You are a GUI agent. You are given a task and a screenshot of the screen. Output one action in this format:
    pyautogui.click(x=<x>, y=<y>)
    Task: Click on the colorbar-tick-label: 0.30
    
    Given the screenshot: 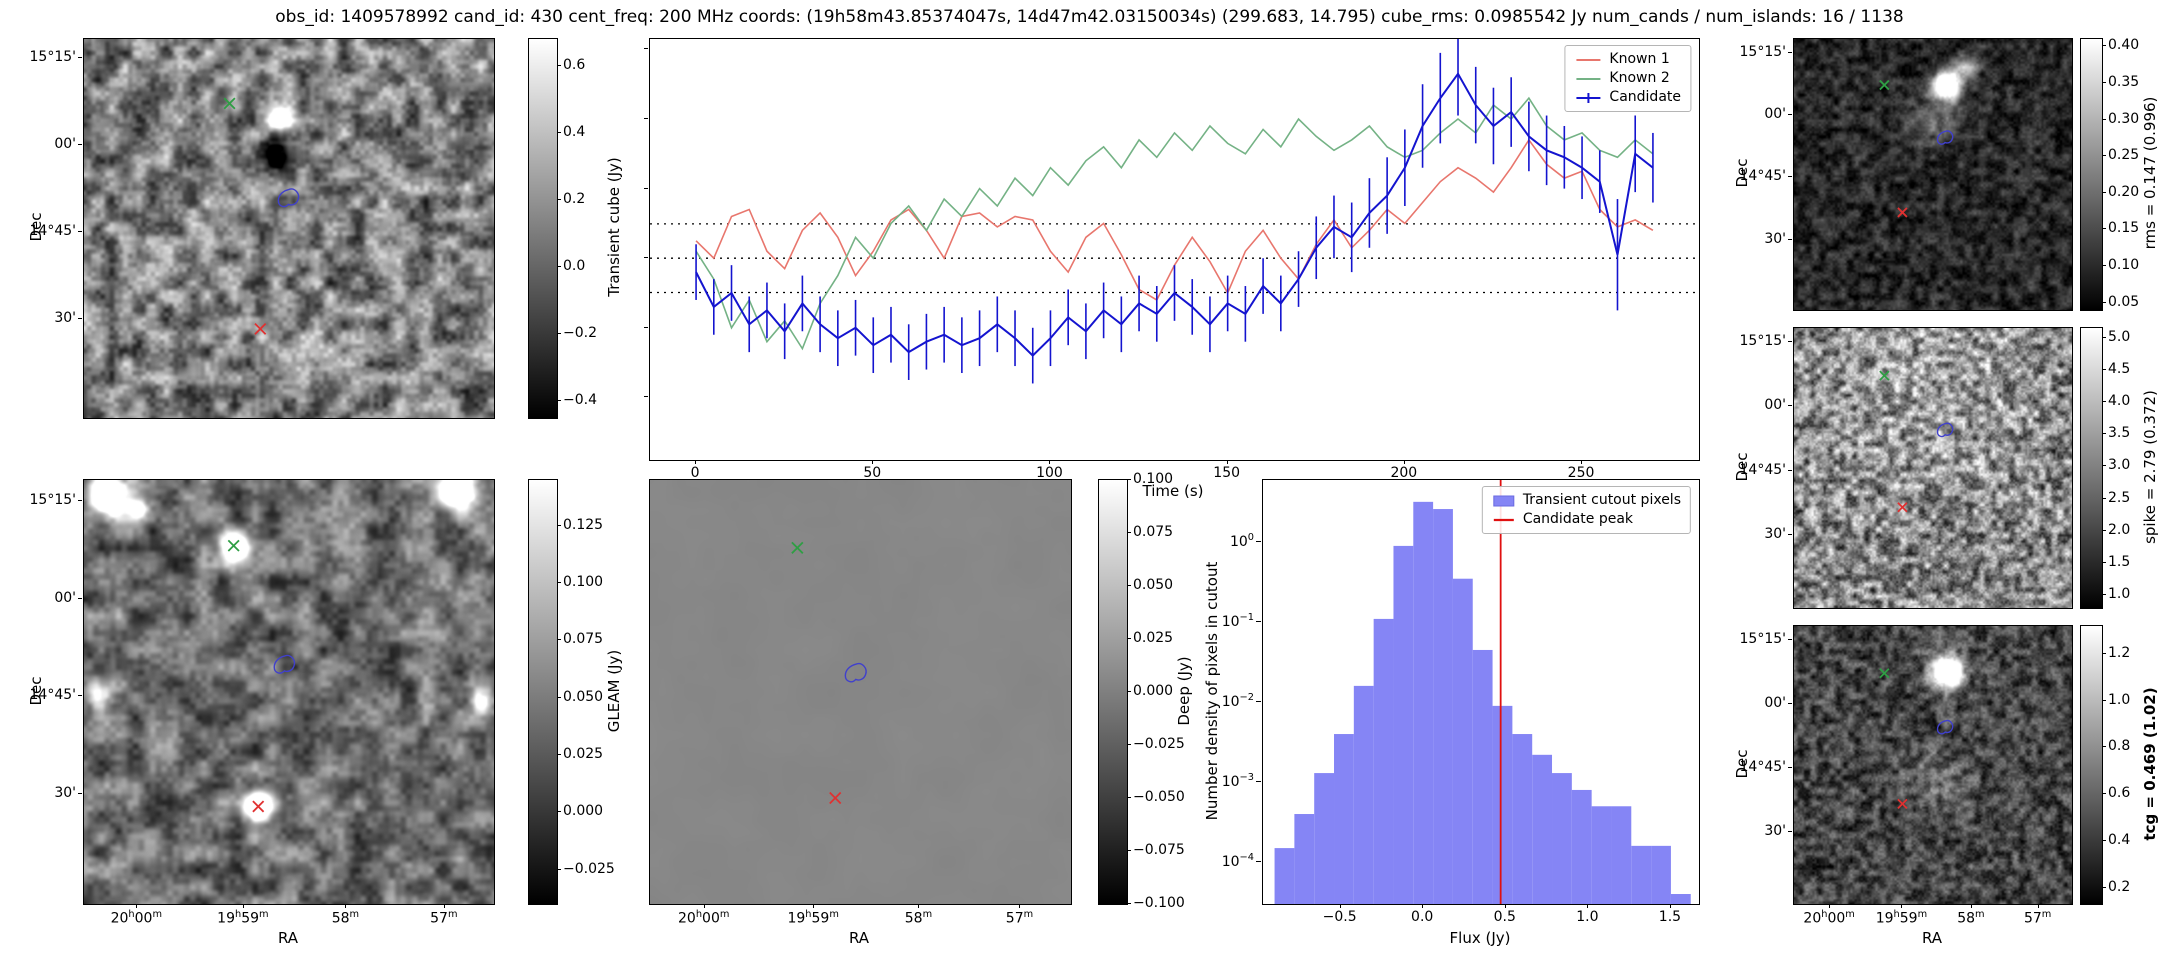 What is the action you would take?
    pyautogui.click(x=2124, y=118)
    